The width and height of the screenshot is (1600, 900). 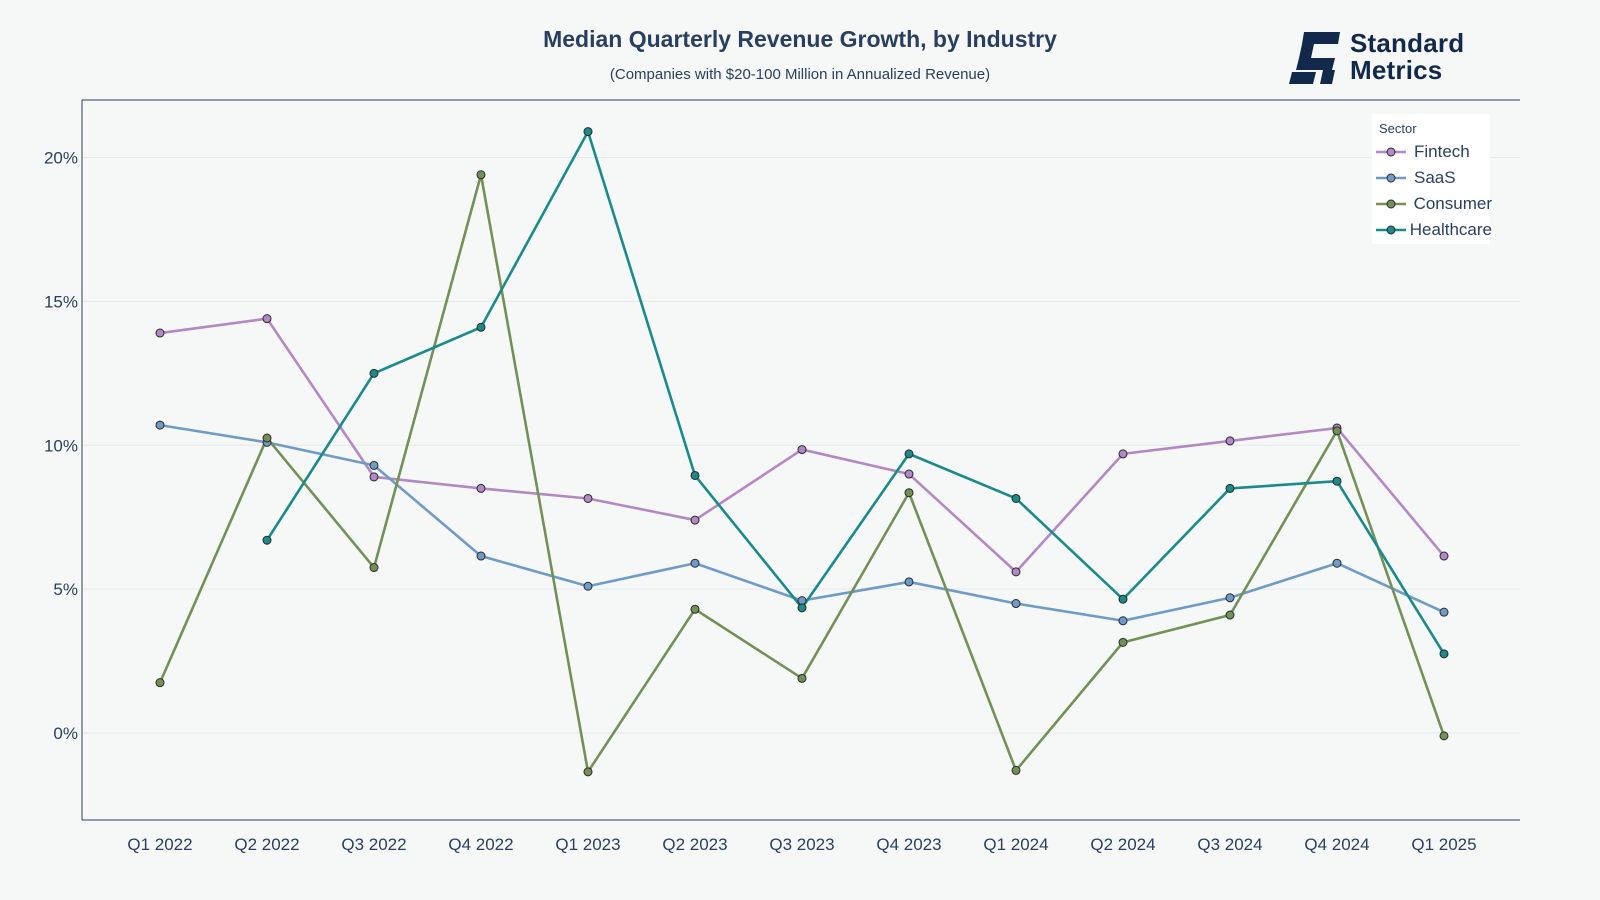 I want to click on legend-item-fintech: Fintech, so click(x=1432, y=152).